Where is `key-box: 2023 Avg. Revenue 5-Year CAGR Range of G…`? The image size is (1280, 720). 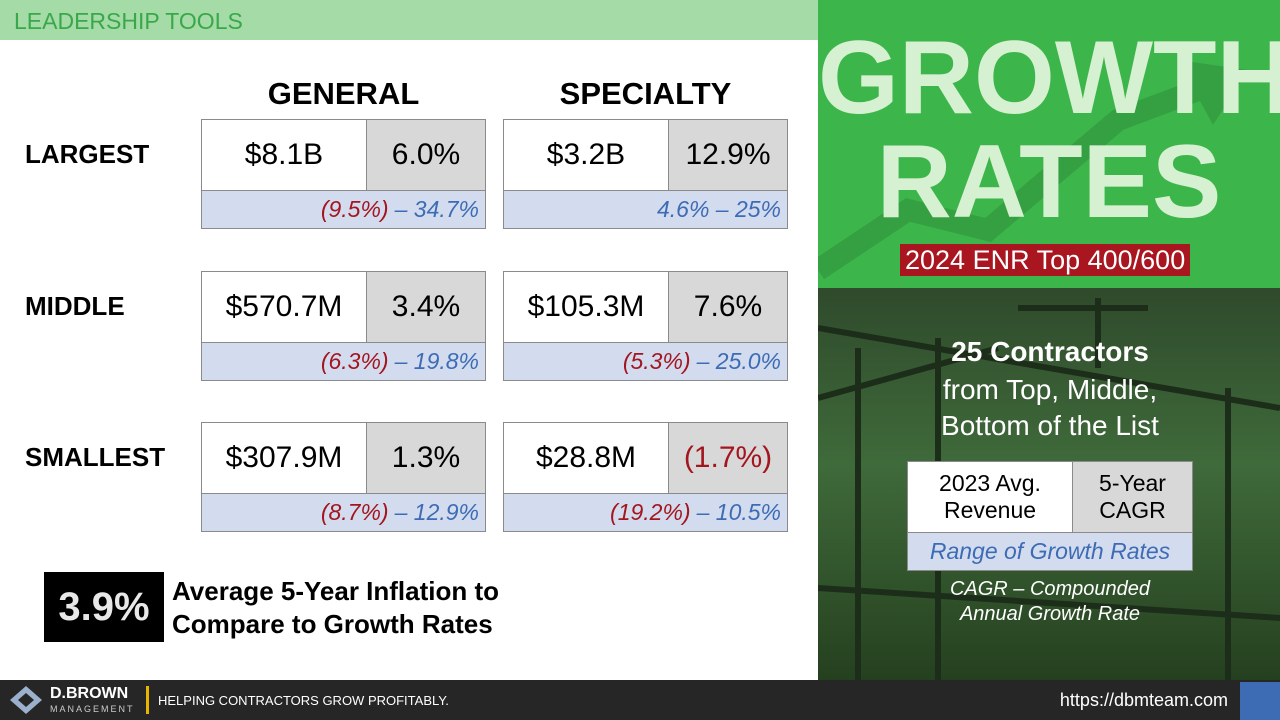 key-box: 2023 Avg. Revenue 5-Year CAGR Range of G… is located at coordinates (1050, 516).